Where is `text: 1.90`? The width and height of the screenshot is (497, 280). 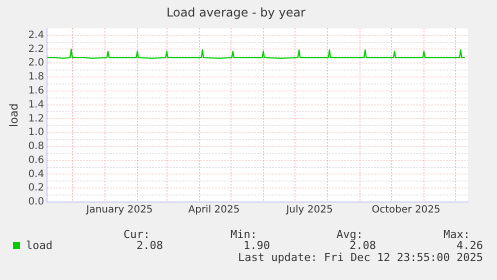
text: 1.90 is located at coordinates (257, 245).